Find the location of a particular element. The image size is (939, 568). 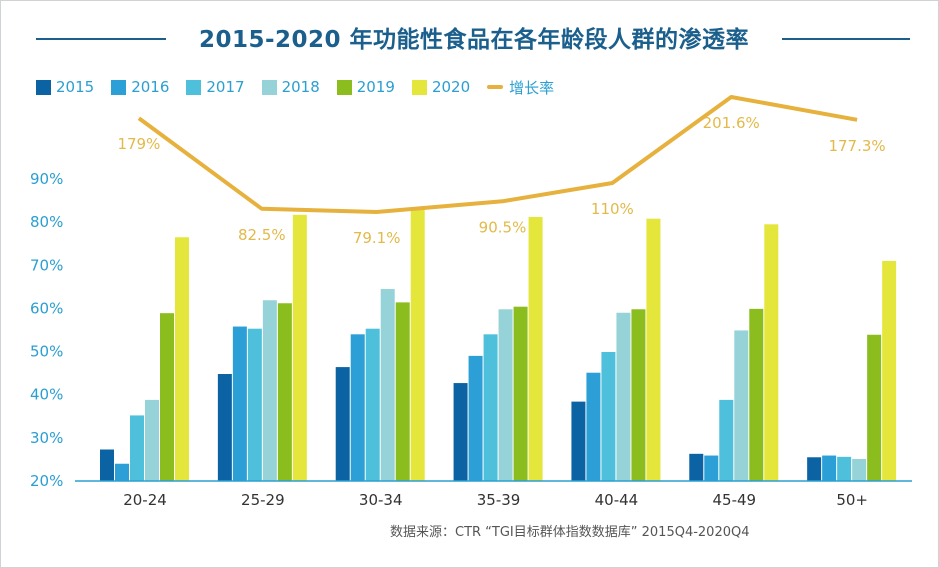

legend-label: 2015 is located at coordinates (75, 87).